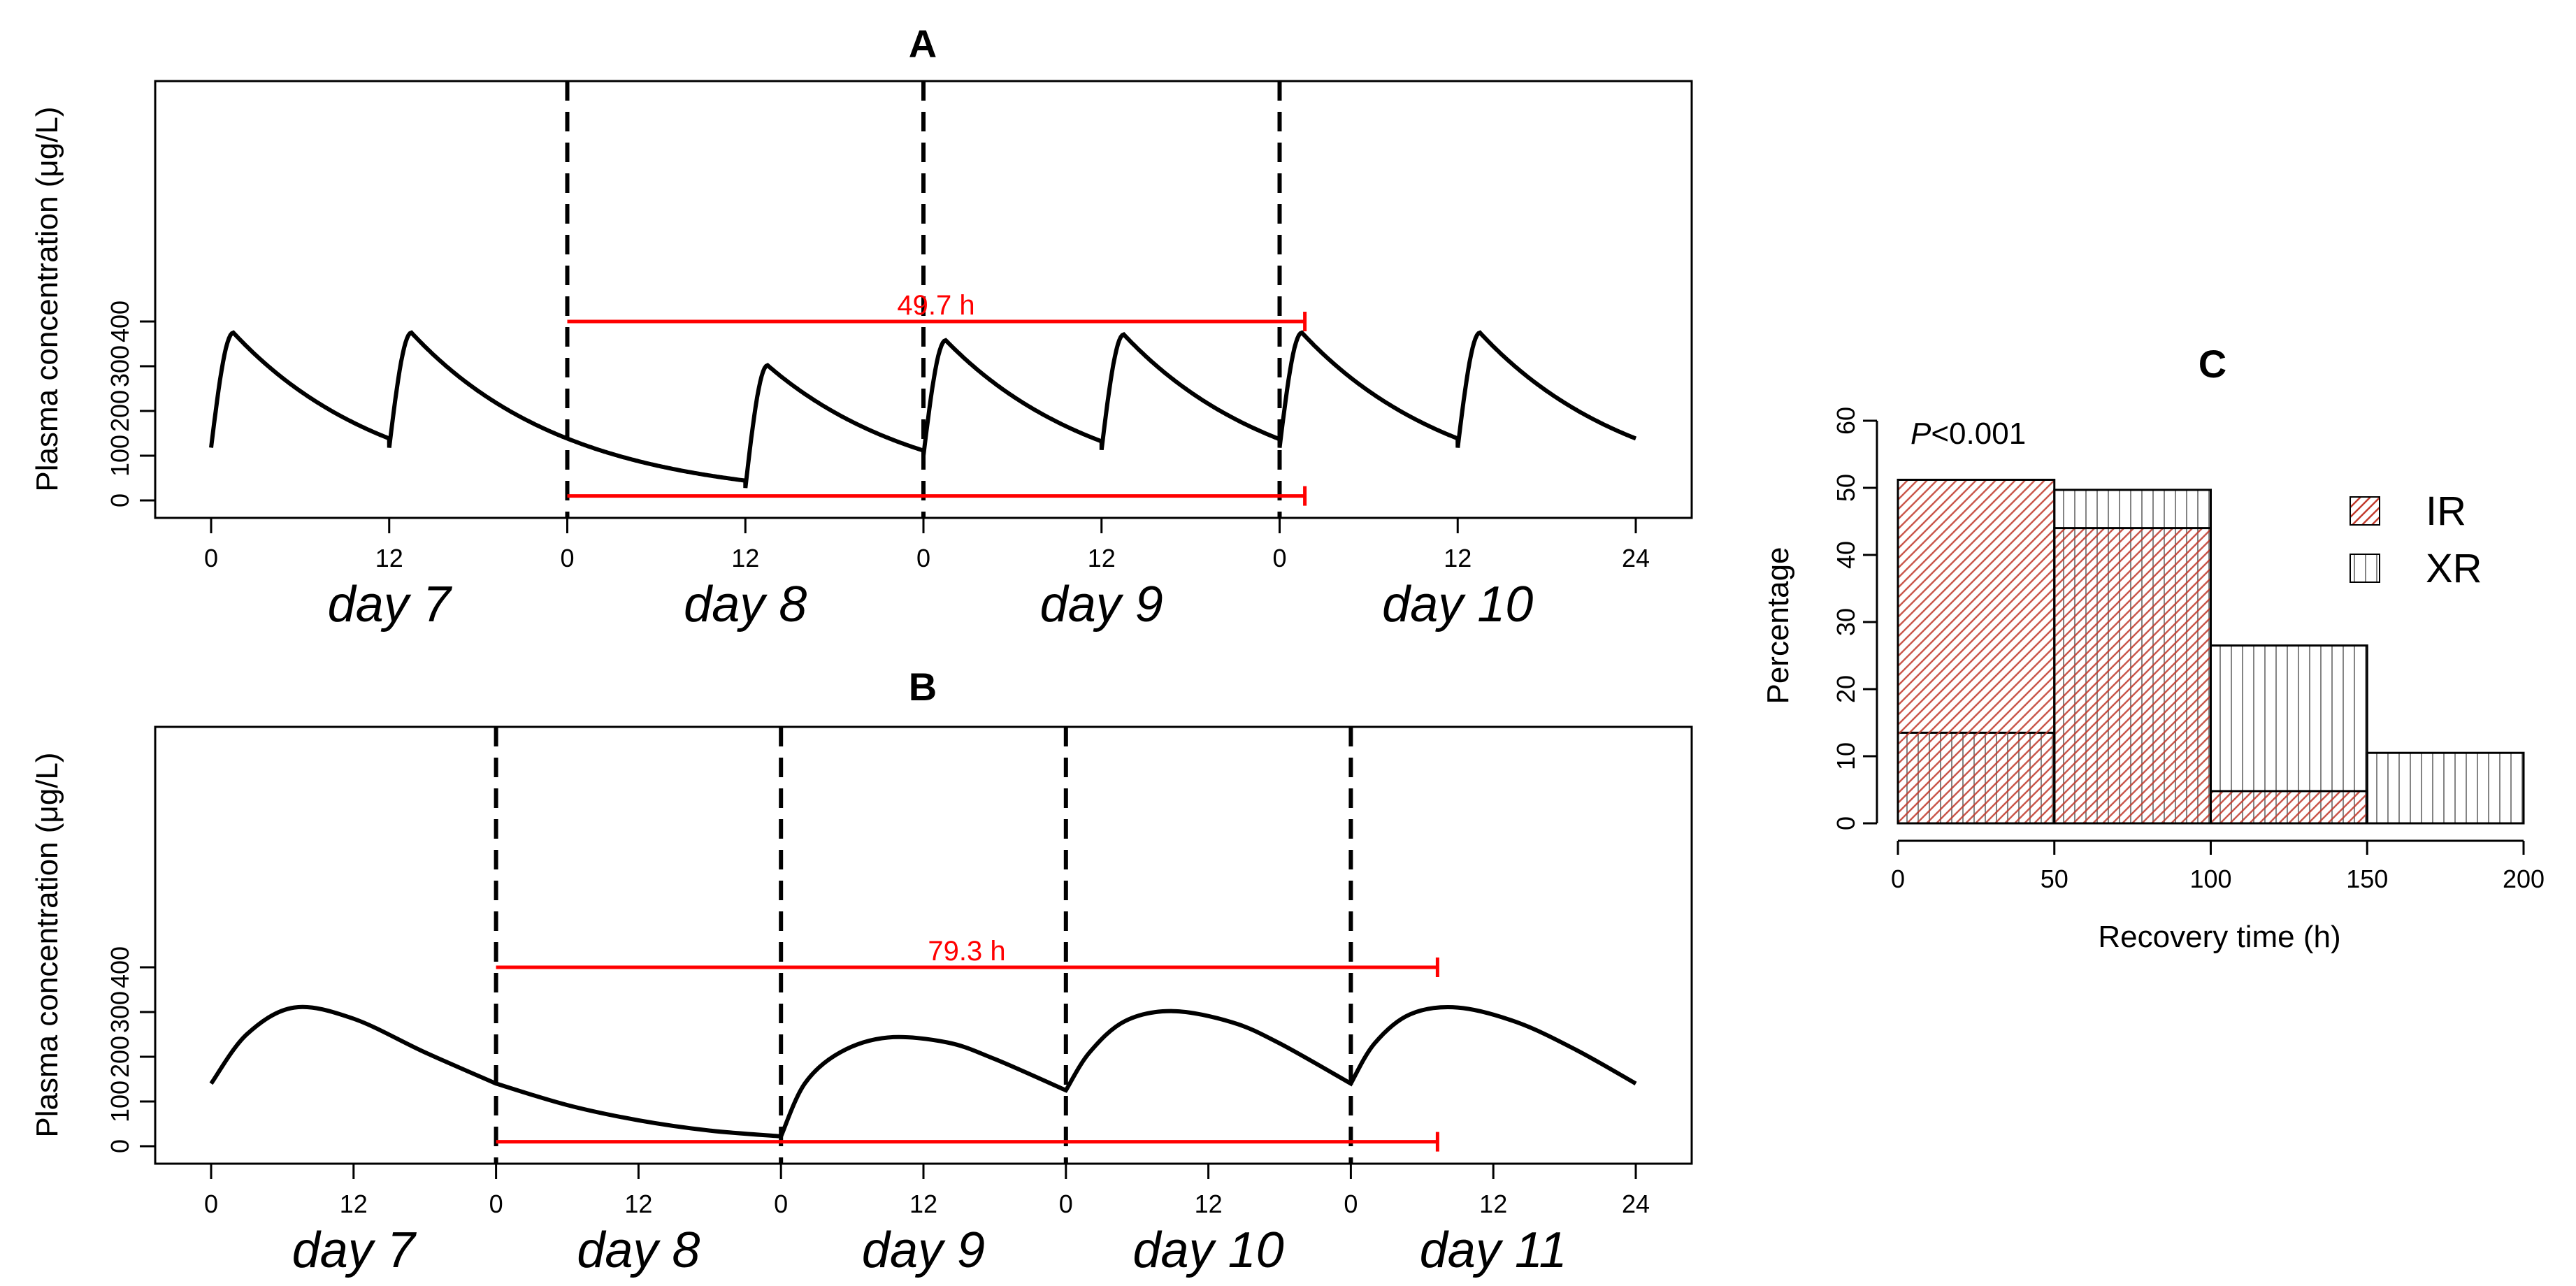  What do you see at coordinates (1978, 434) in the screenshot?
I see `panel-c-p-rest: <0.001` at bounding box center [1978, 434].